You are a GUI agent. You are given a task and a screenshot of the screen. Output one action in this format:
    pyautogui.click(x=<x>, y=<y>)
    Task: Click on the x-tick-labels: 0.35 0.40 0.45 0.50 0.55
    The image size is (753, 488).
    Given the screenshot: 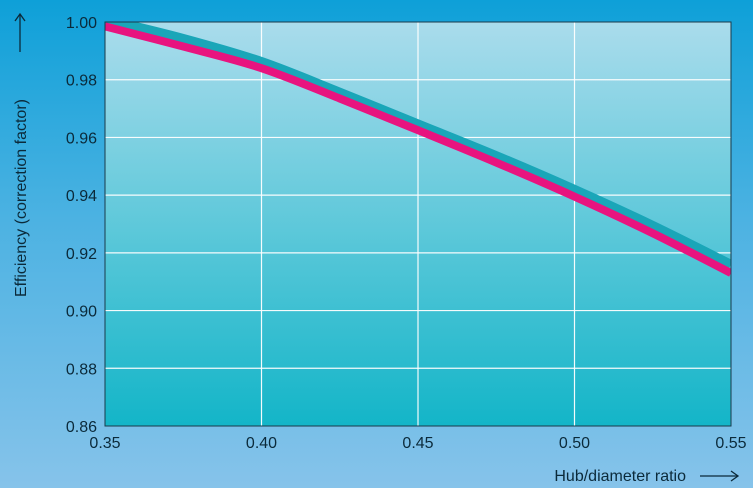 What is the action you would take?
    pyautogui.click(x=417, y=443)
    